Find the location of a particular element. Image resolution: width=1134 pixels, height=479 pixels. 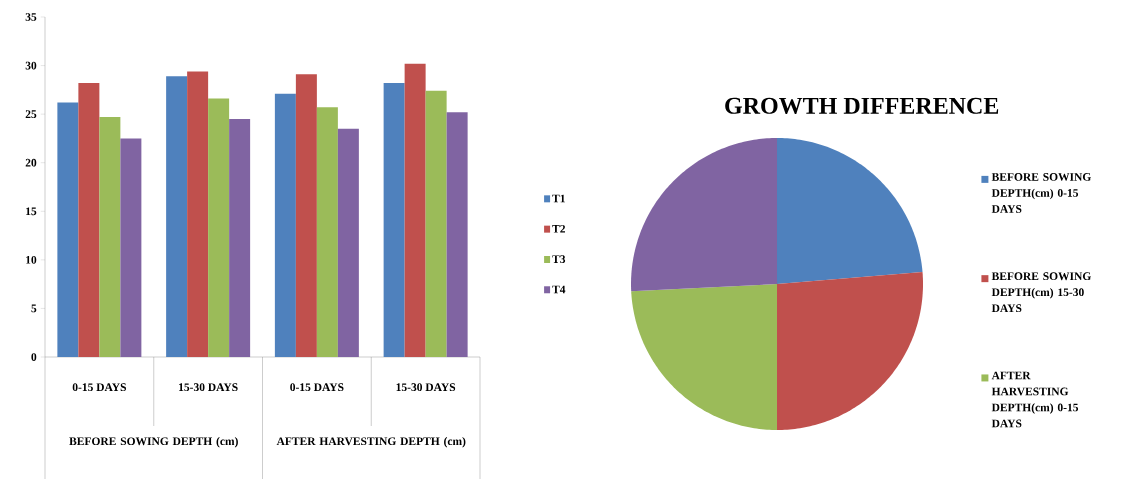

legend-label: T3 is located at coordinates (559, 259).